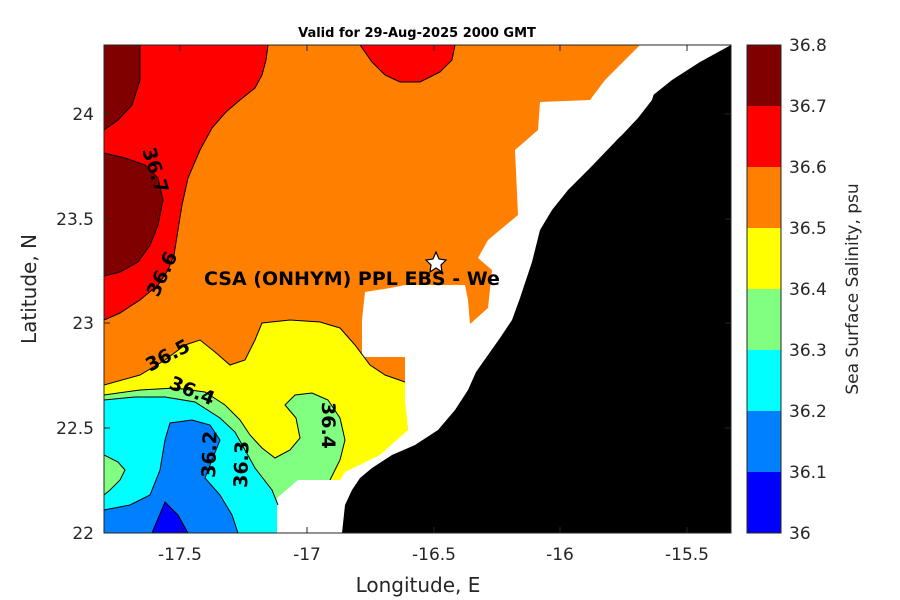 The image size is (900, 600). I want to click on colorbar-tick-label: 36.2, so click(808, 412).